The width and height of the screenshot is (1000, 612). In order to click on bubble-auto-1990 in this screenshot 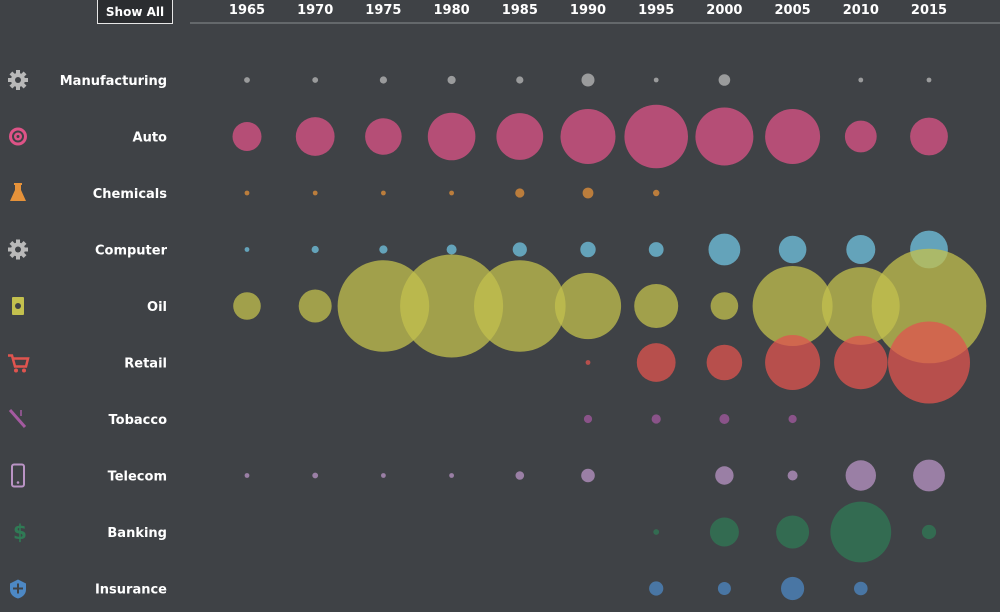, I will do `click(588, 136)`.